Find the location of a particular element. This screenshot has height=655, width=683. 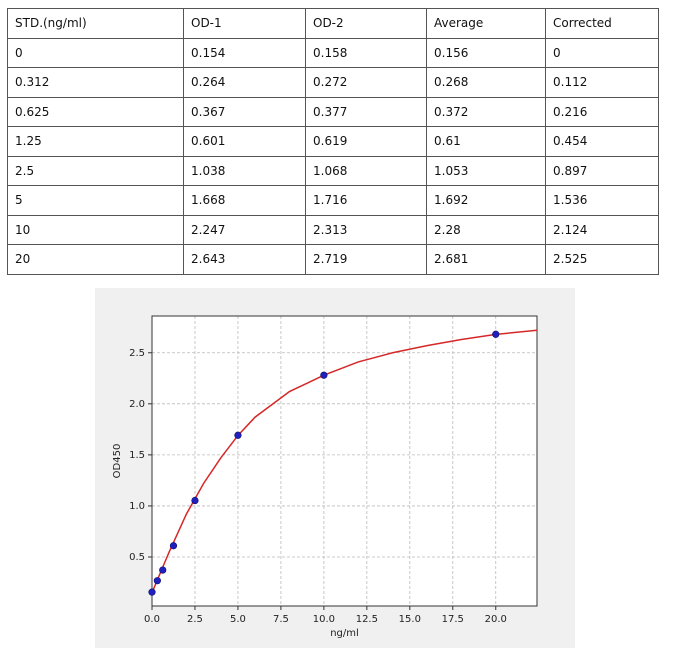

y-tick-label: 2.5 is located at coordinates (137, 353).